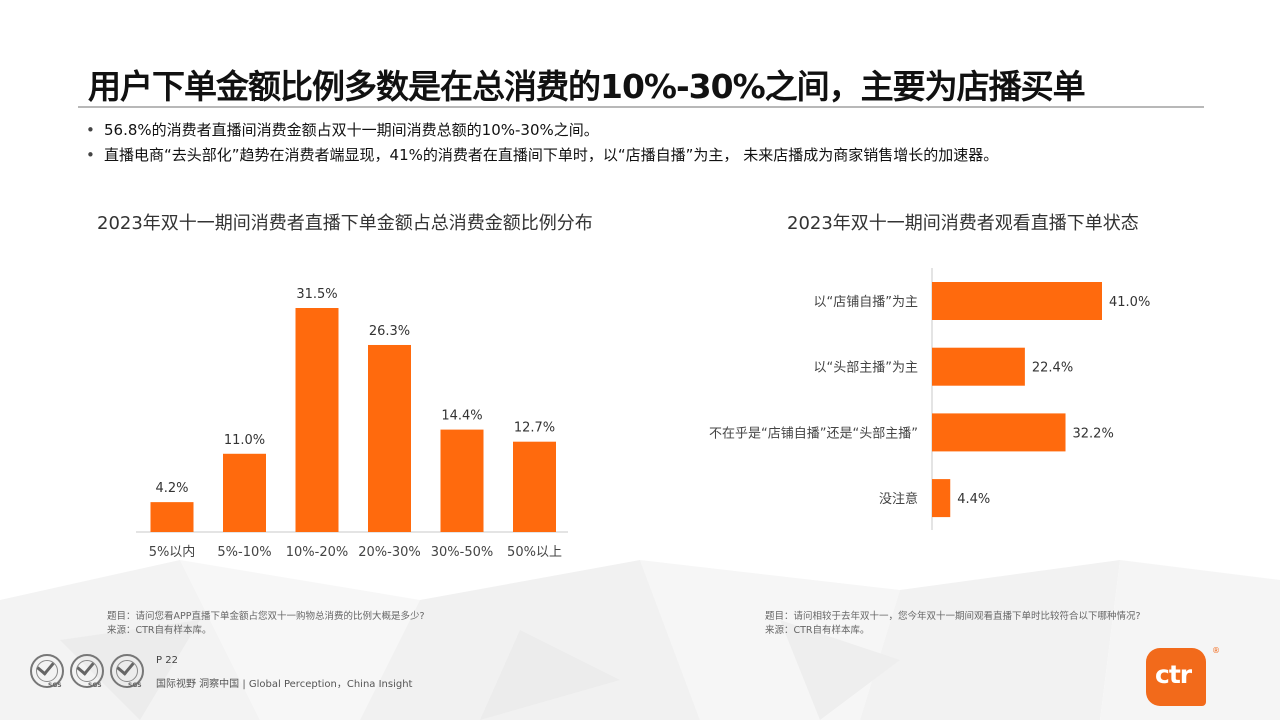 This screenshot has height=720, width=1280. Describe the element at coordinates (866, 368) in the screenshot. I see `y-tick-label: 以“头部主播”为主` at that location.